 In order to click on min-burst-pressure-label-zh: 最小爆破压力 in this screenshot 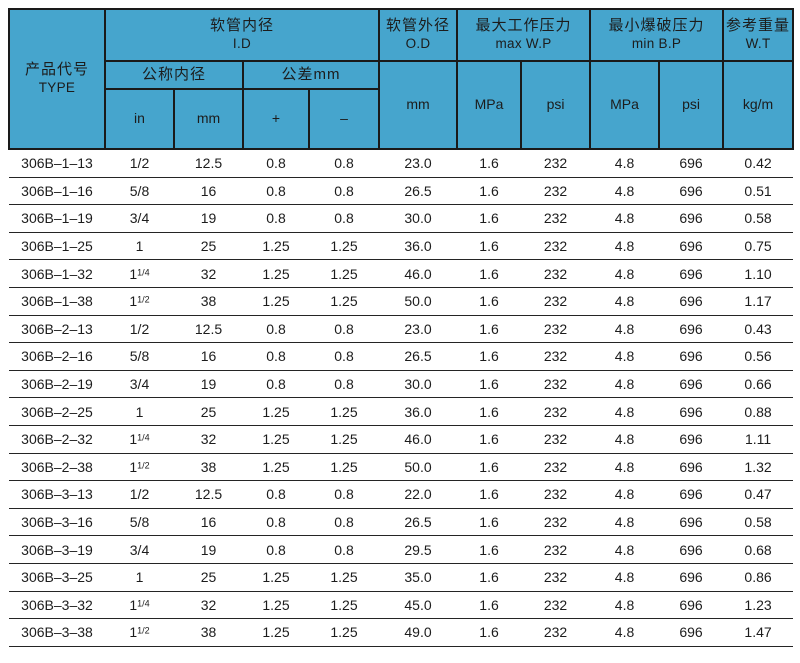, I will do `click(656, 25)`.